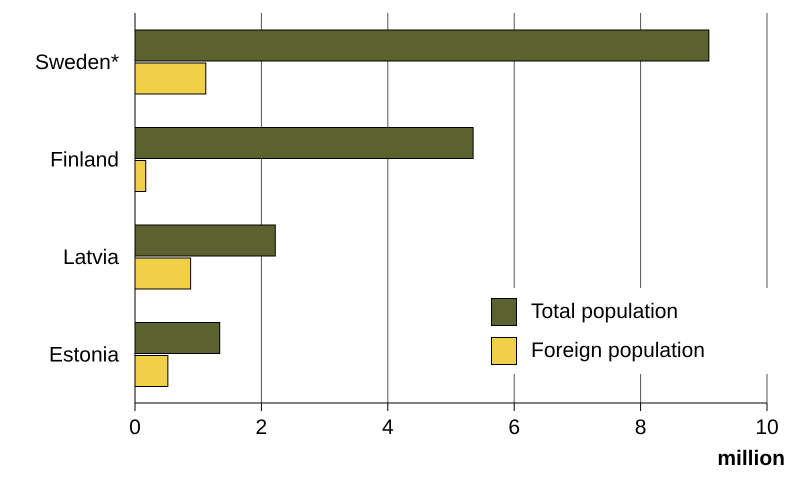  I want to click on legend-label: Total population, so click(604, 312).